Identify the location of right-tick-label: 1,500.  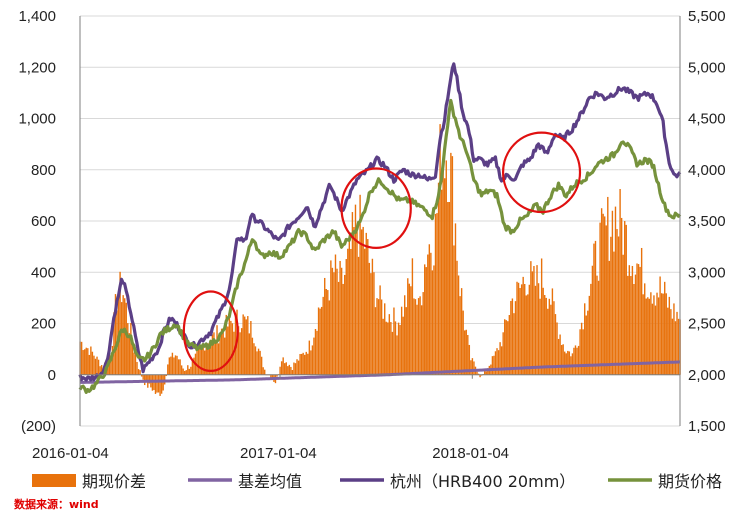
(707, 426).